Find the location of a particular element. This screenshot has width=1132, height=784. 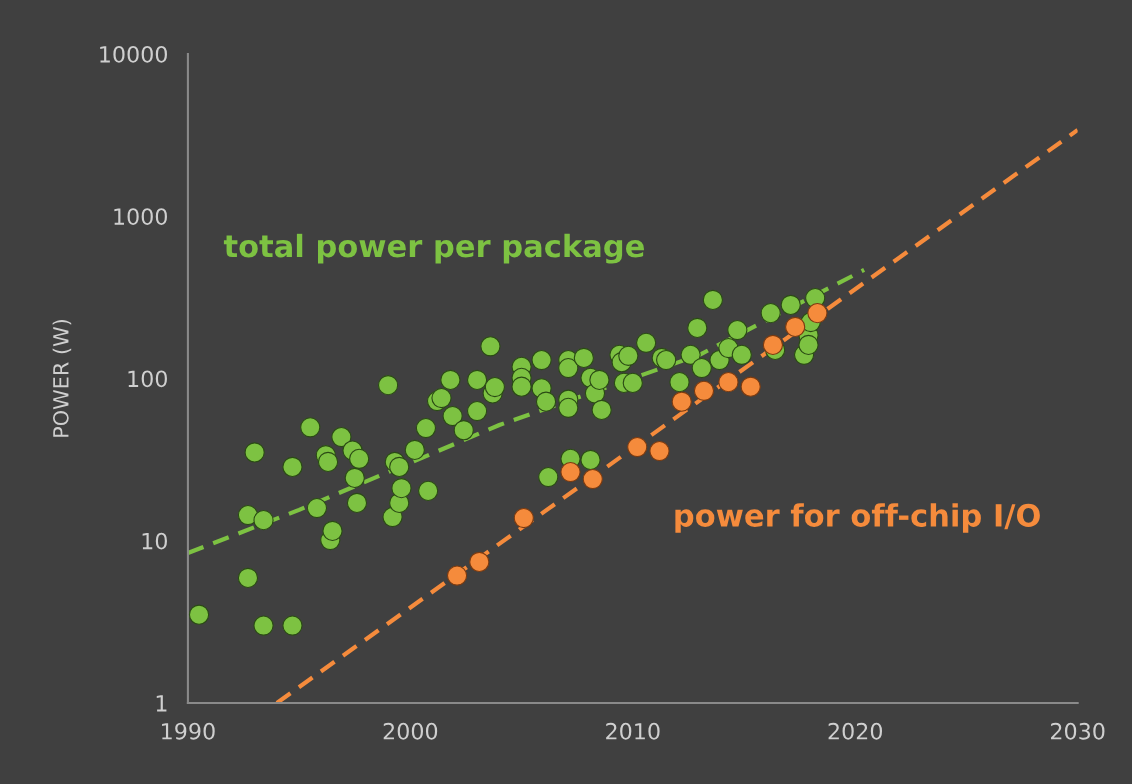

text: total power per package is located at coordinates (433, 248).